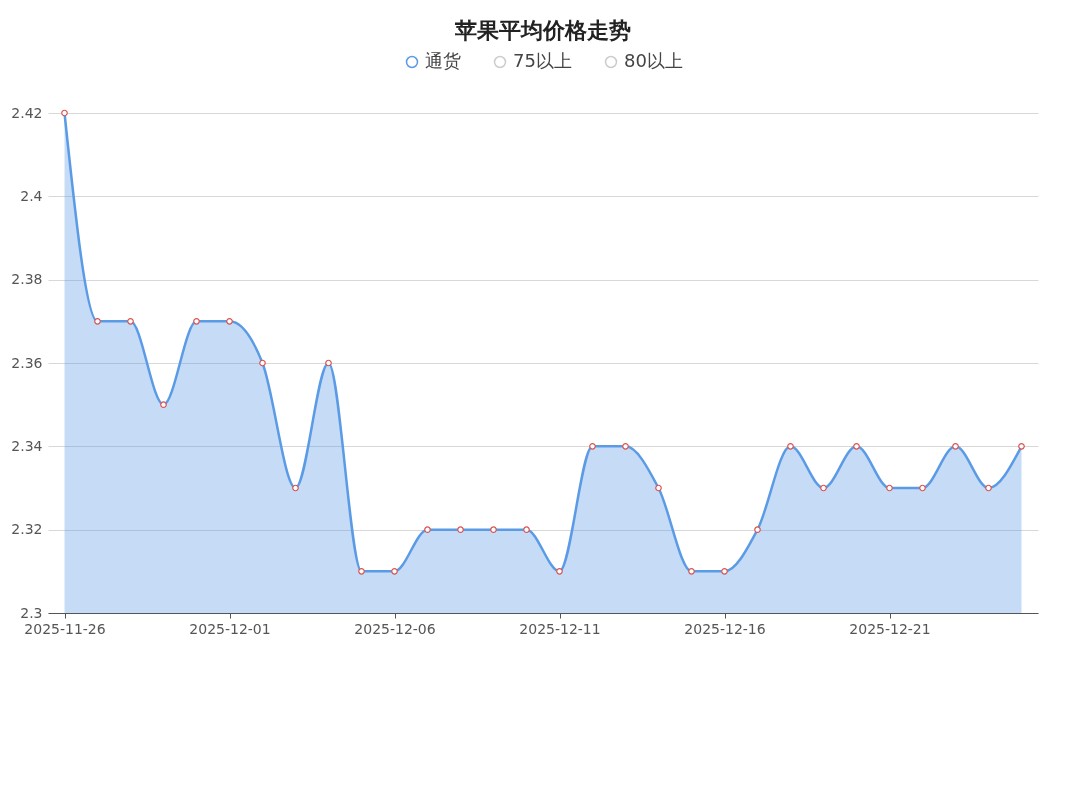  Describe the element at coordinates (443, 60) in the screenshot. I see `legend-label: 通货` at that location.